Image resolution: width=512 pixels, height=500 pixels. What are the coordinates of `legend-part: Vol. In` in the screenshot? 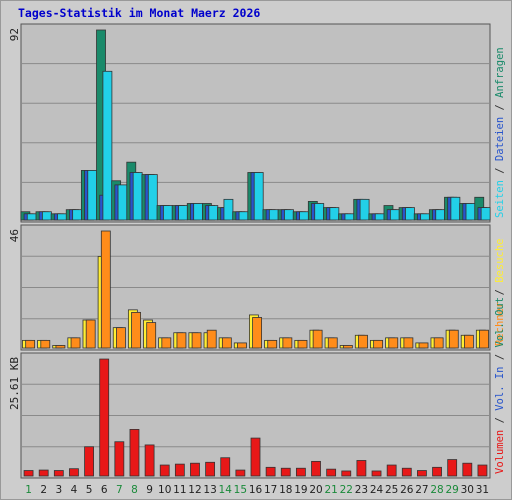 It's located at (500, 389).